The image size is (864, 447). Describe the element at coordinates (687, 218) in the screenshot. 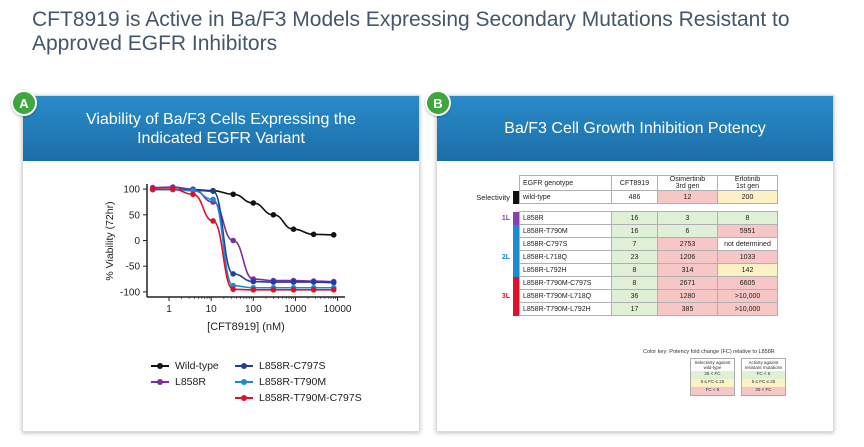

I see `value-cell: 3` at that location.